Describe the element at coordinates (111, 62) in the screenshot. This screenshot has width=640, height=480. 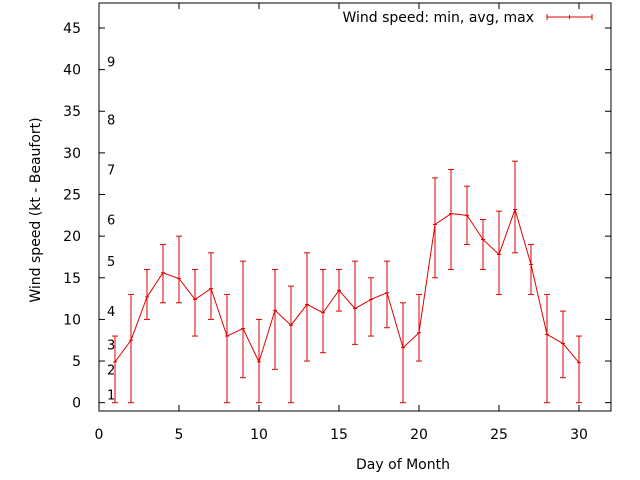
I see `beaufort-label: 9` at that location.